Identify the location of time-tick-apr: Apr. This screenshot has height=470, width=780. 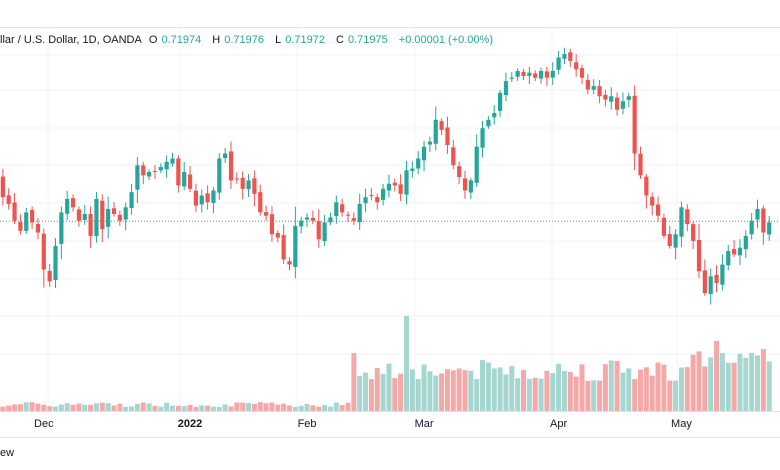
(559, 424).